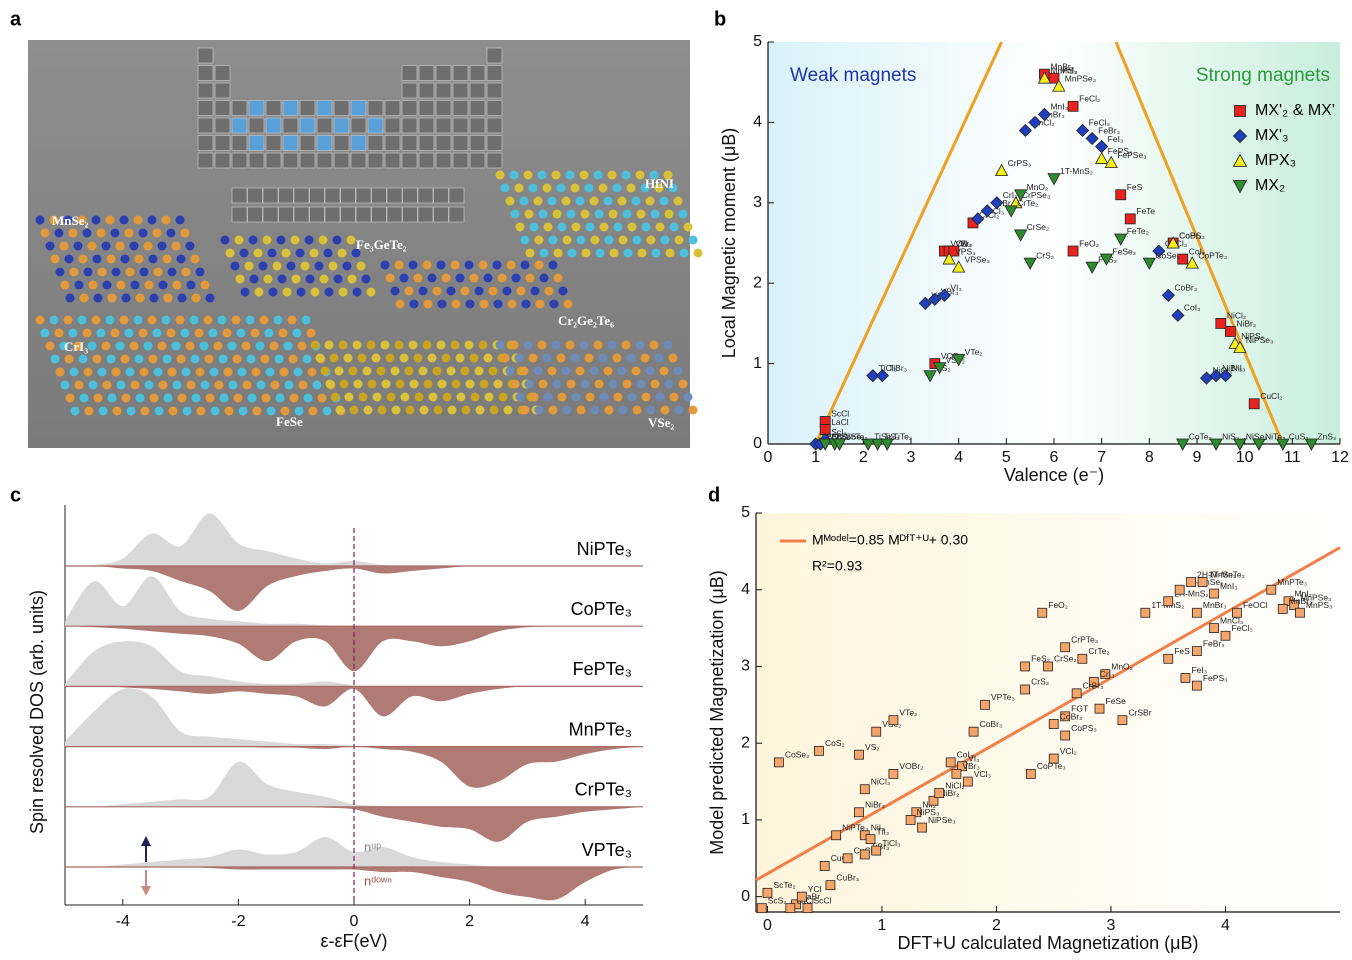 The width and height of the screenshot is (1352, 960). I want to click on point-label: CoSe₂, so click(1167, 255).